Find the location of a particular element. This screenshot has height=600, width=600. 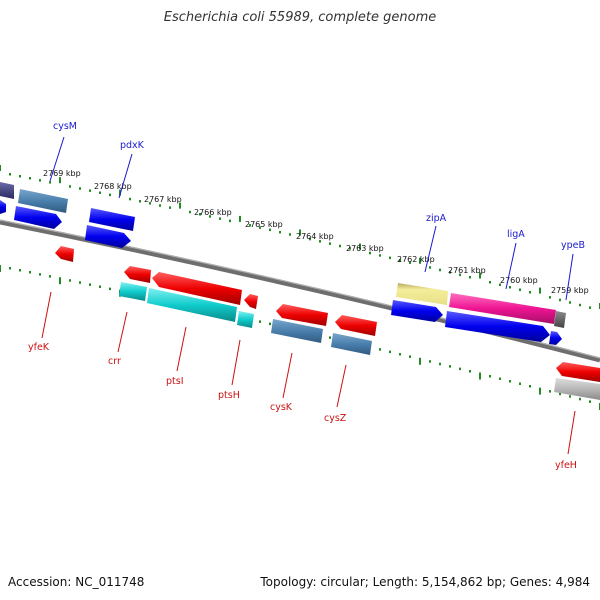

gene-arrow-cysK is located at coordinates (302, 315).